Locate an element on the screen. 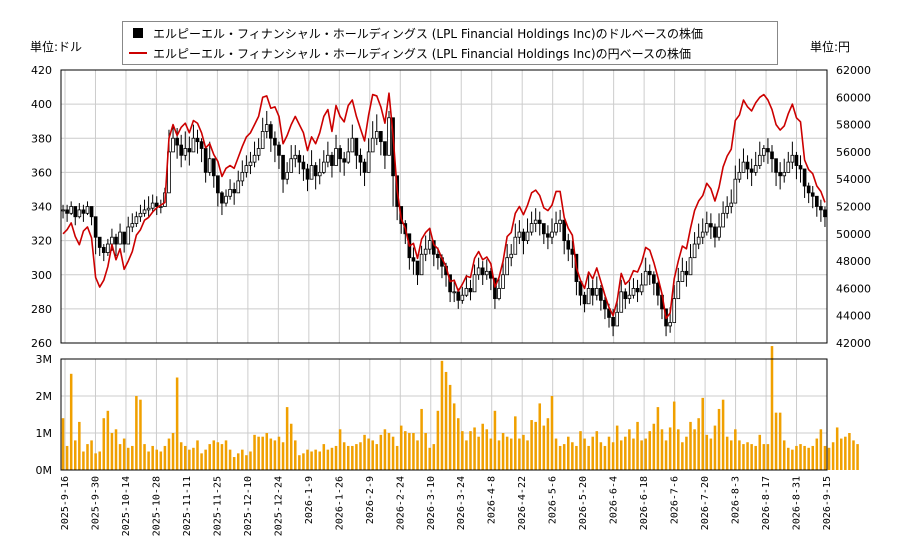  date-tick-label: 2026-8-3 is located at coordinates (736, 500).